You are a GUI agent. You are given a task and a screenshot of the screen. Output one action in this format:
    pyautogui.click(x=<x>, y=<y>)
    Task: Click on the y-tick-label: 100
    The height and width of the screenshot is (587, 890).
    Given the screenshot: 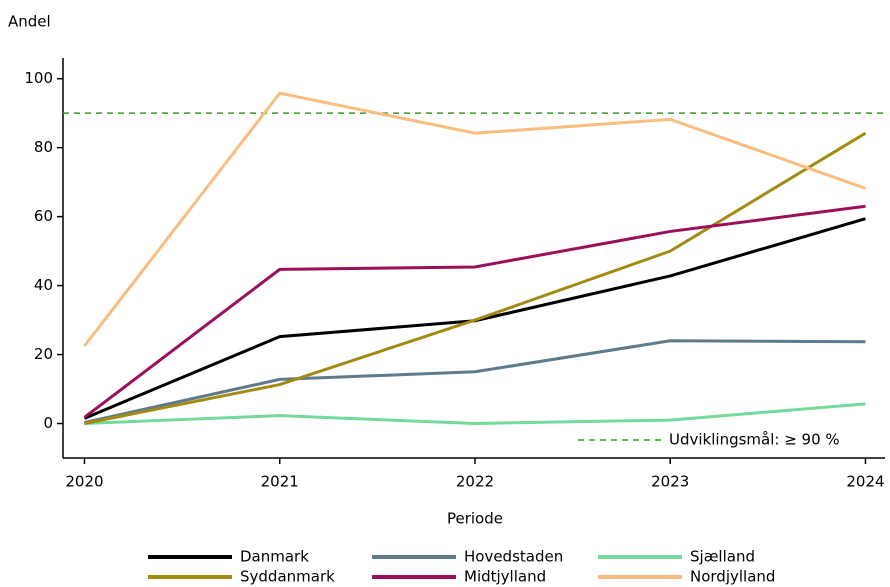 What is the action you would take?
    pyautogui.click(x=38, y=78)
    